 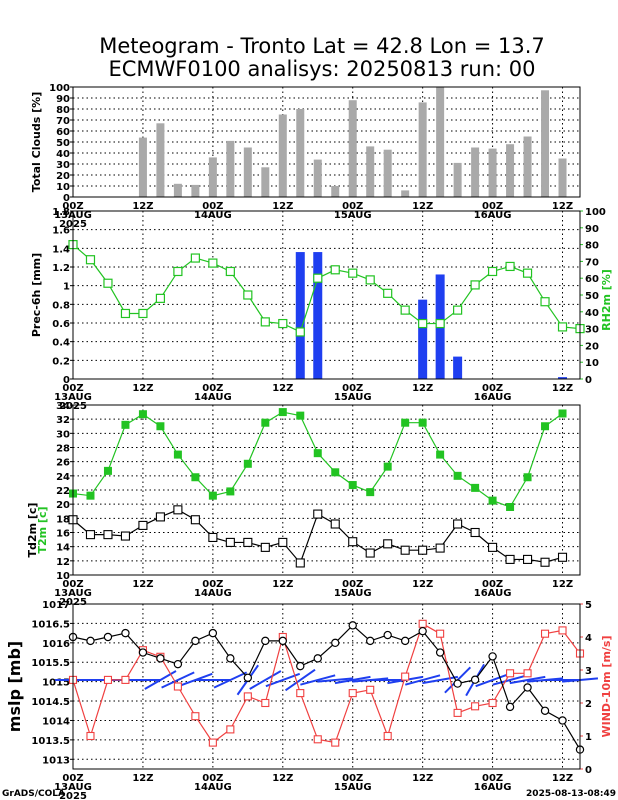 What do you see at coordinates (493, 593) in the screenshot?
I see `x-date-label: 16AUG` at bounding box center [493, 593].